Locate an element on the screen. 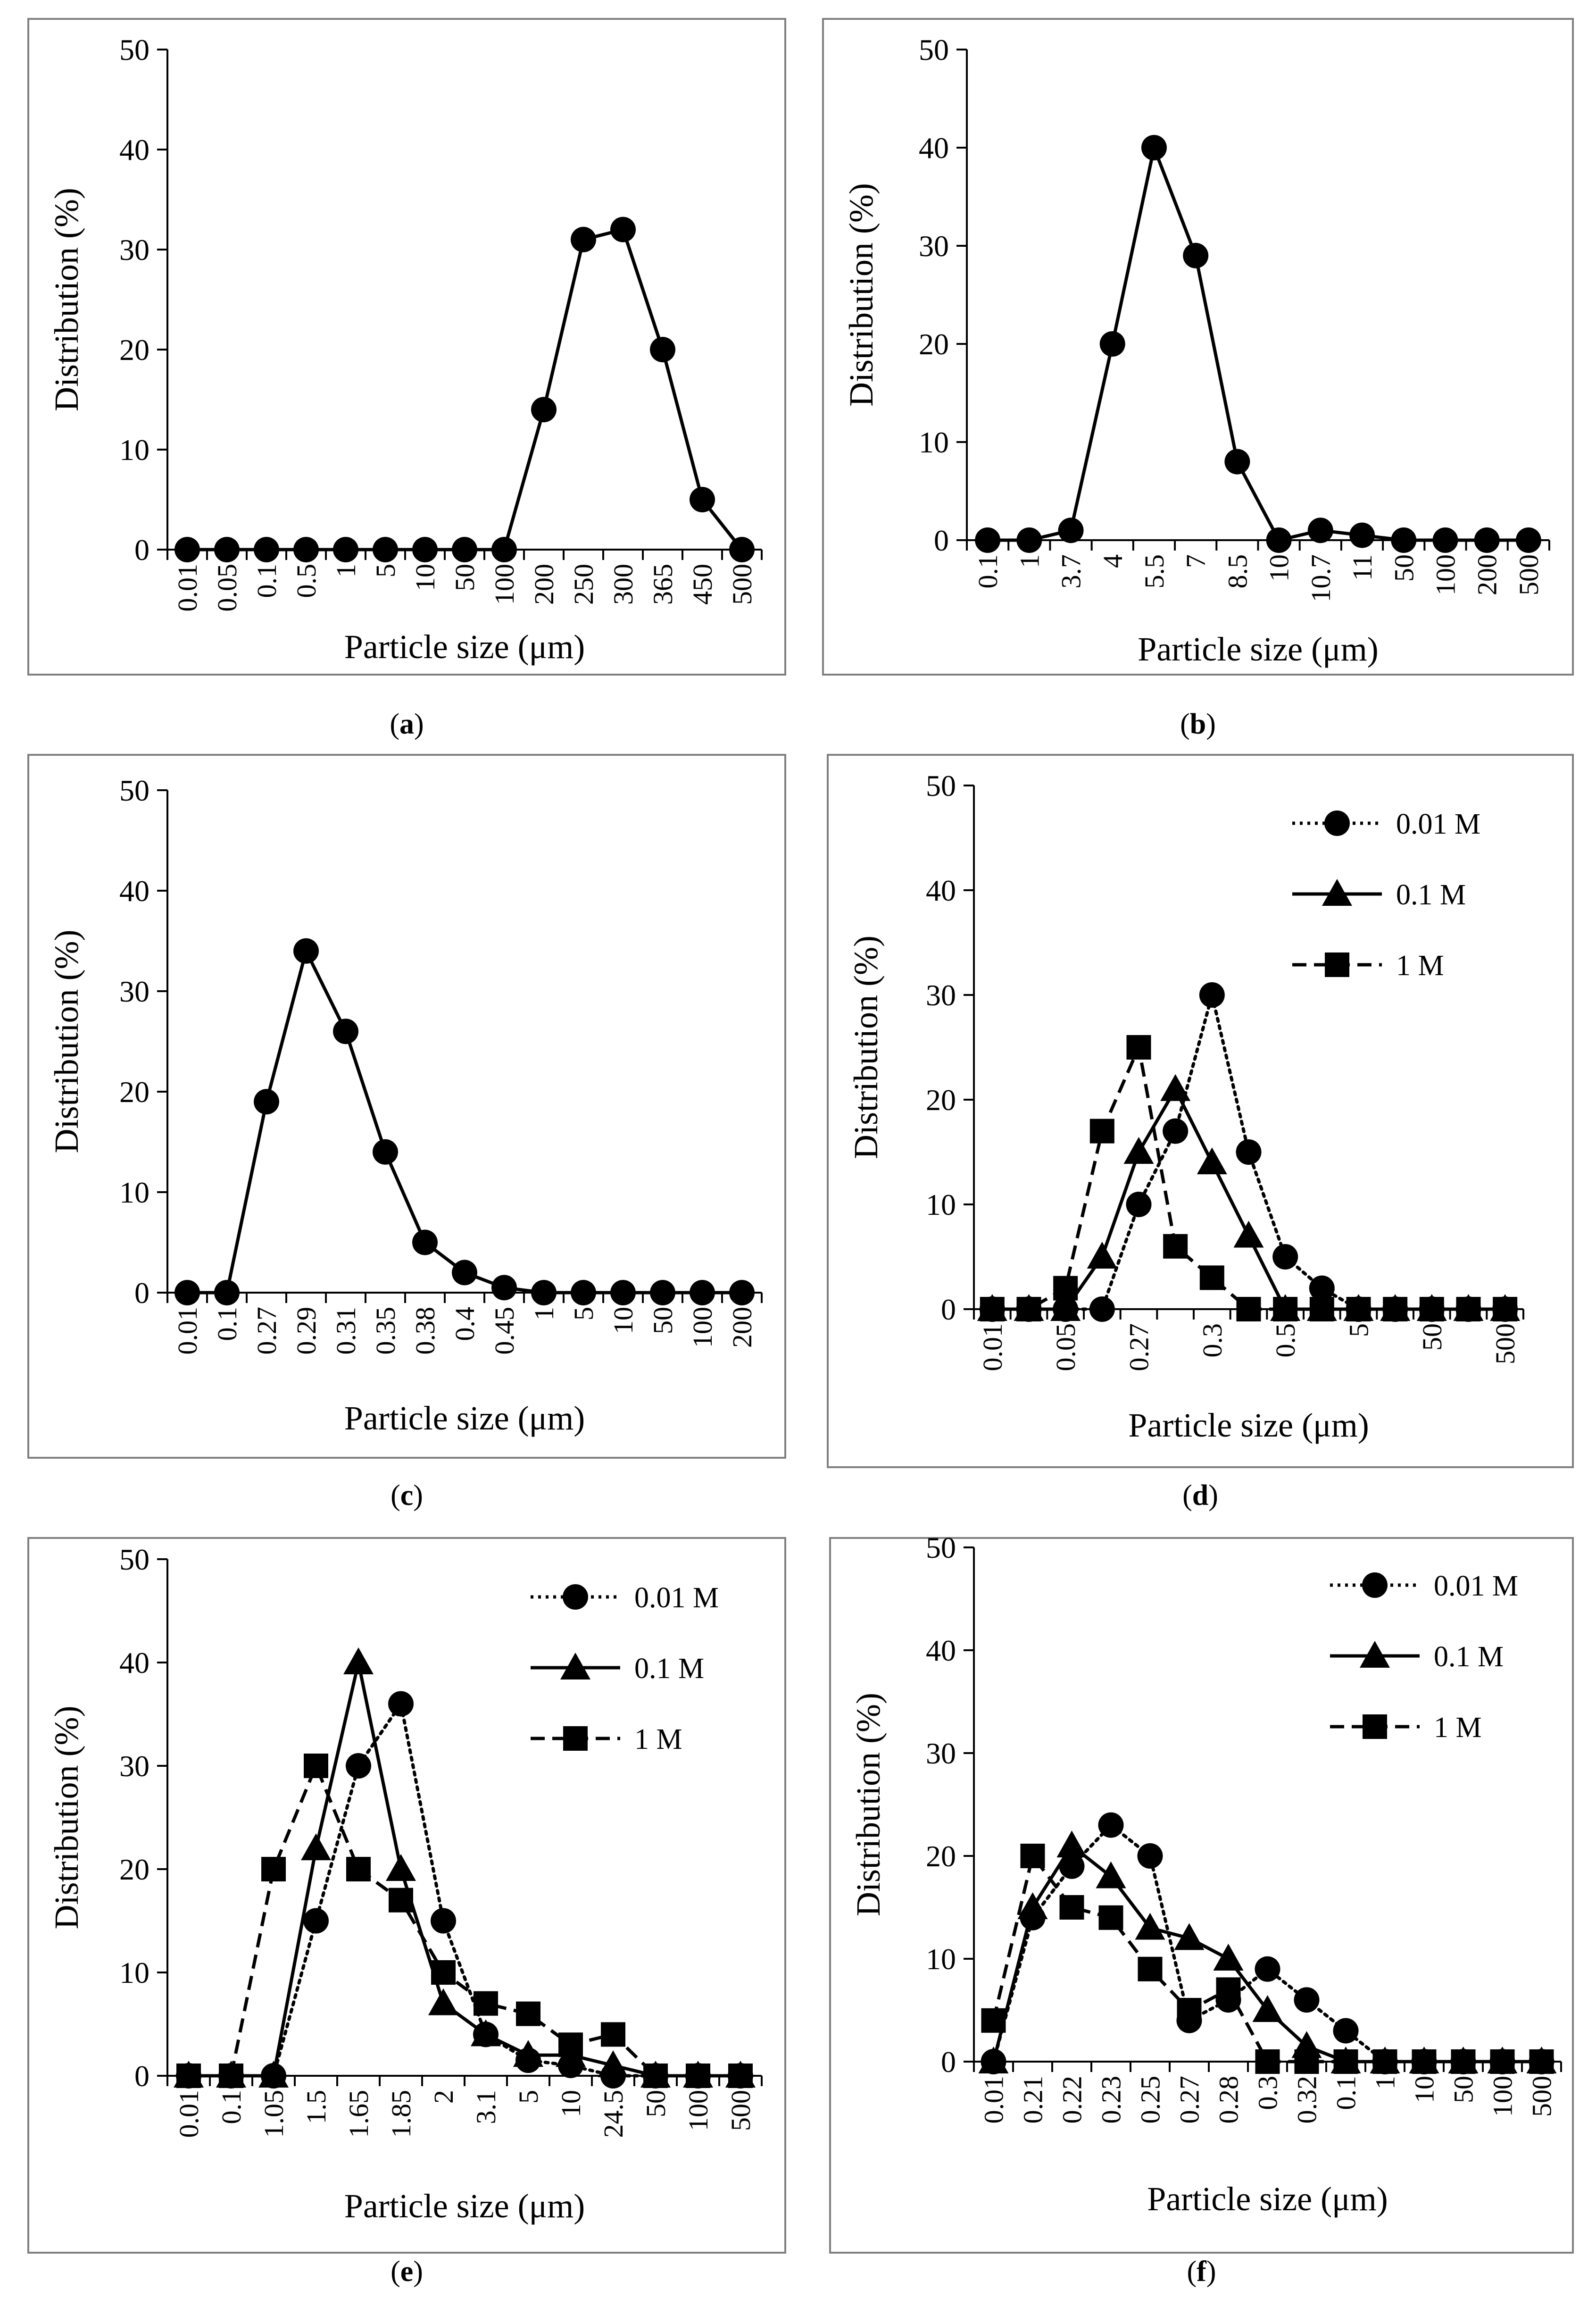 The height and width of the screenshot is (2306, 1596). x-tick-label: 0.21 is located at coordinates (1033, 2100).